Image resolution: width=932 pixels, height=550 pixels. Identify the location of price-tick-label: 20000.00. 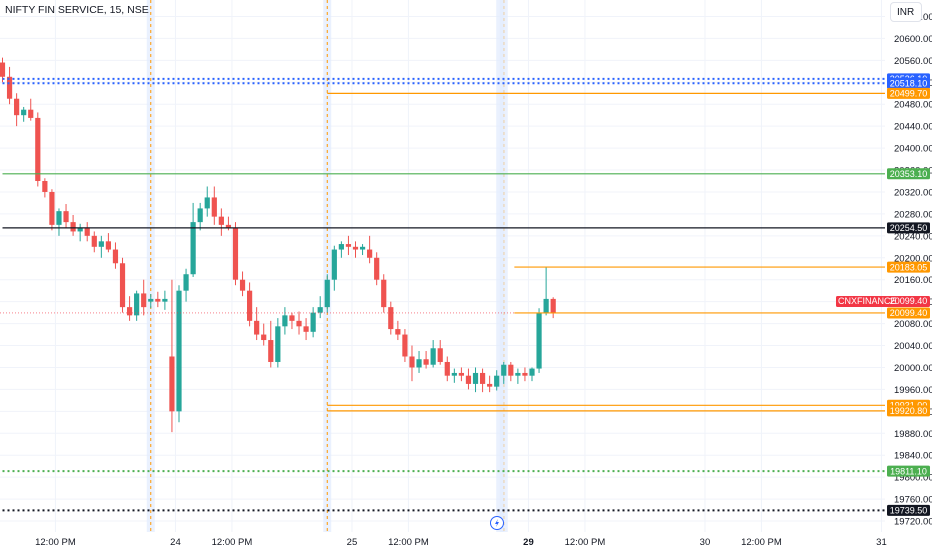
(913, 368).